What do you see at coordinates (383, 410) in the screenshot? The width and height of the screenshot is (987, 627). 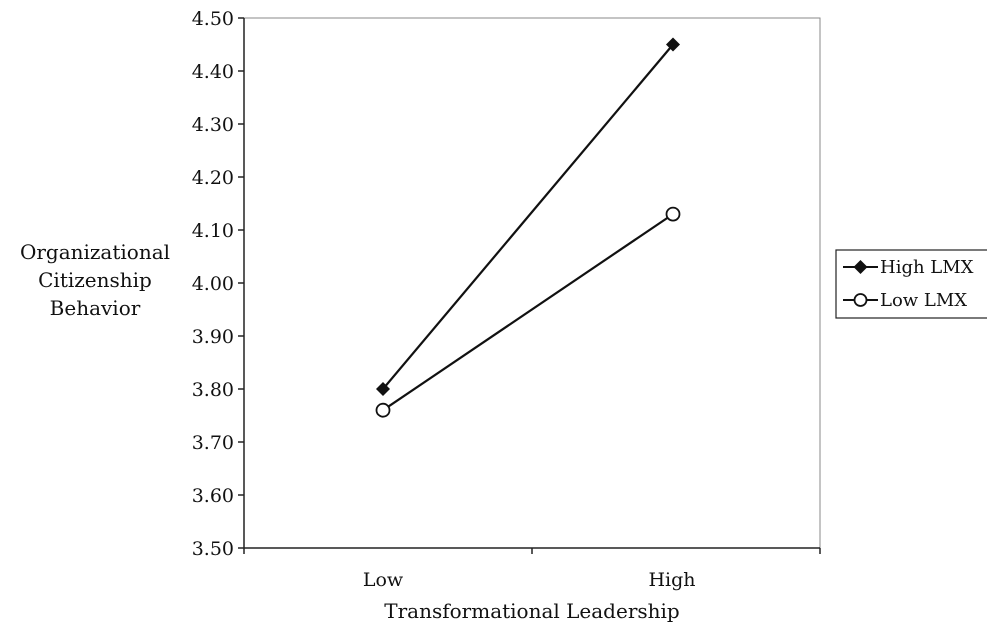 I see `data-point-low-lmx-low` at bounding box center [383, 410].